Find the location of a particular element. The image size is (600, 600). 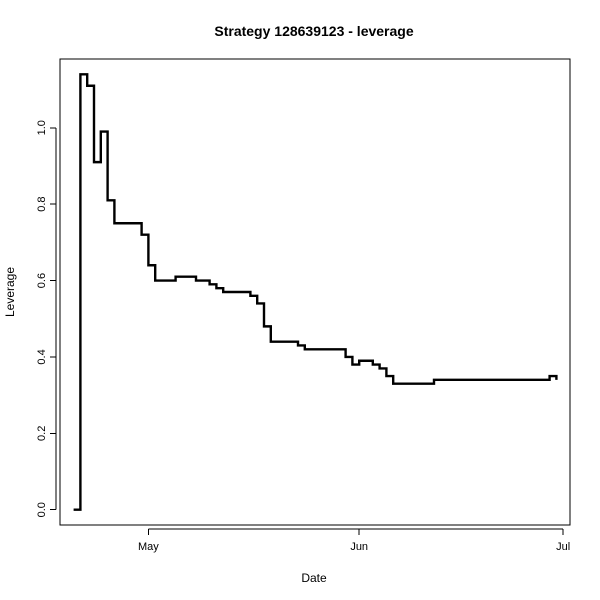

y-tick-label: 0.0 is located at coordinates (42, 509).